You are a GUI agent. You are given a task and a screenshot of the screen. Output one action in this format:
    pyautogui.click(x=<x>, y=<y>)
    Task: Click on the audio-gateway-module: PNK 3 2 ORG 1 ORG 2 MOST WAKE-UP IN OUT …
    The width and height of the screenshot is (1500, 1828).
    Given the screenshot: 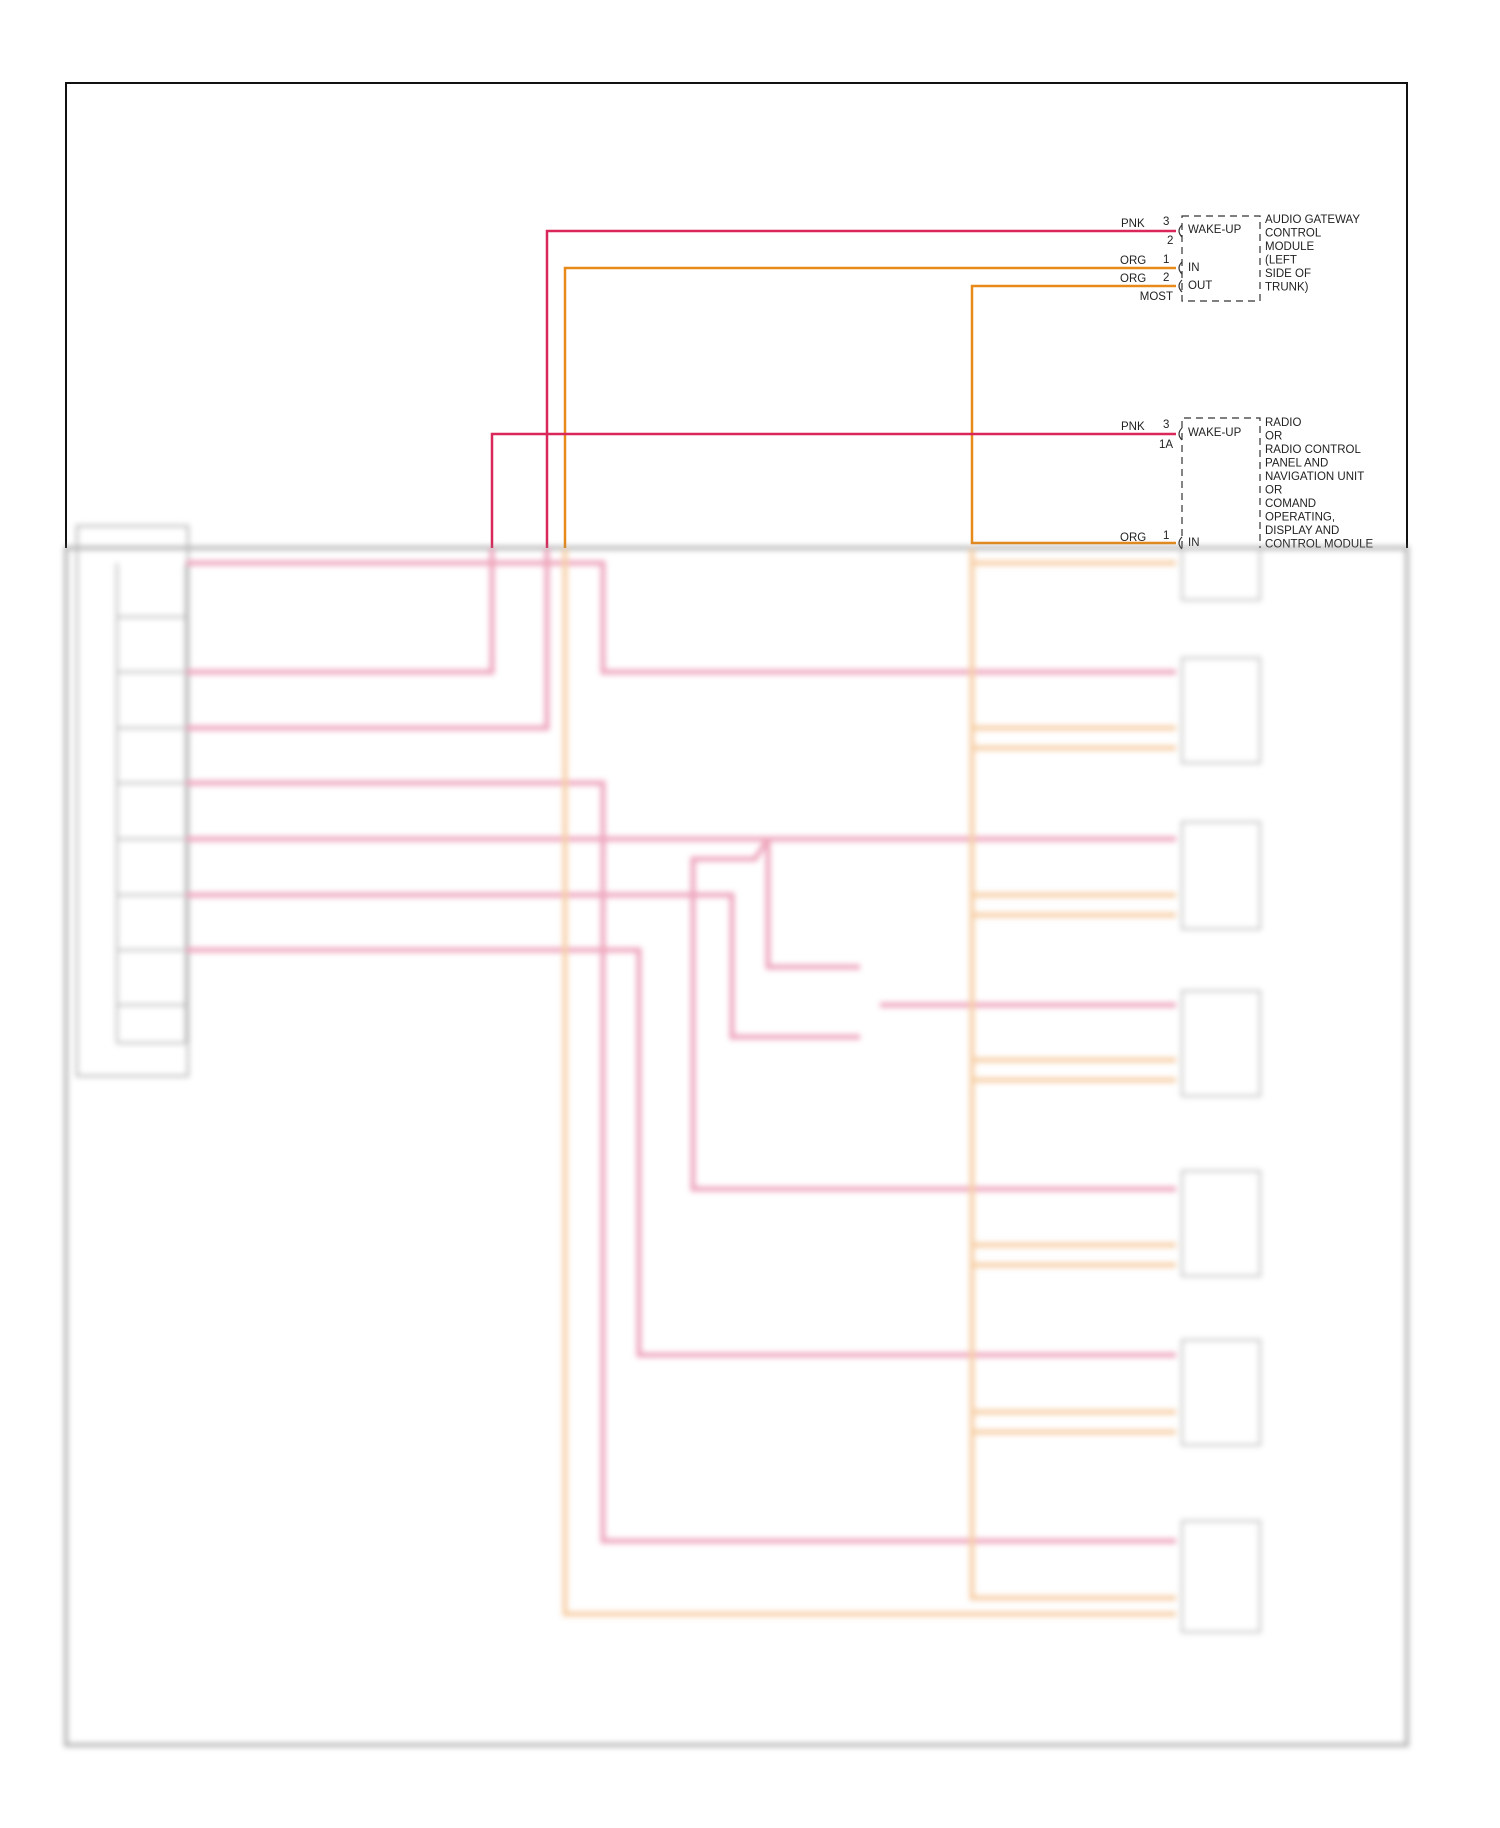 What is the action you would take?
    pyautogui.click(x=1241, y=258)
    